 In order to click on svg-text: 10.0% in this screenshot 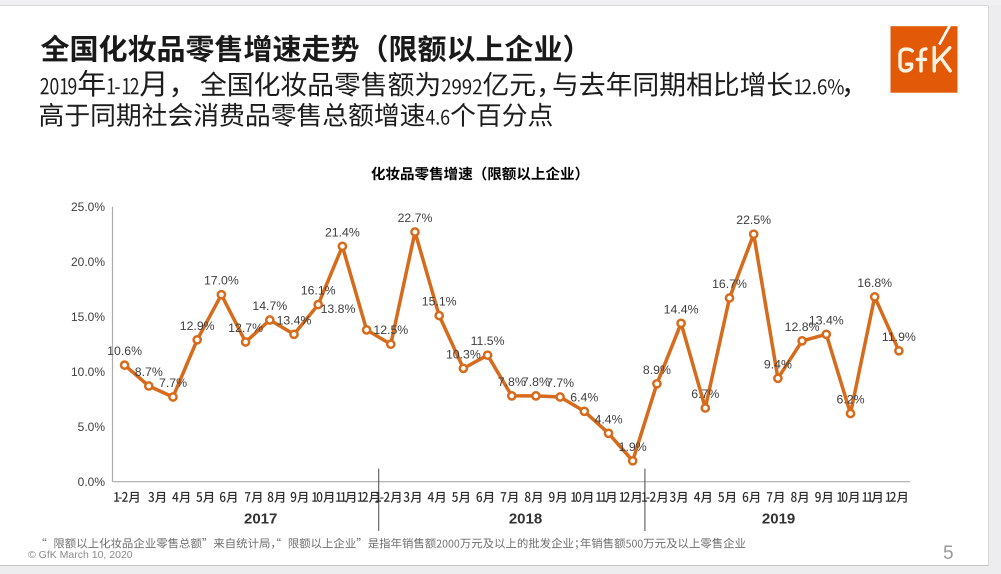, I will do `click(88, 372)`.